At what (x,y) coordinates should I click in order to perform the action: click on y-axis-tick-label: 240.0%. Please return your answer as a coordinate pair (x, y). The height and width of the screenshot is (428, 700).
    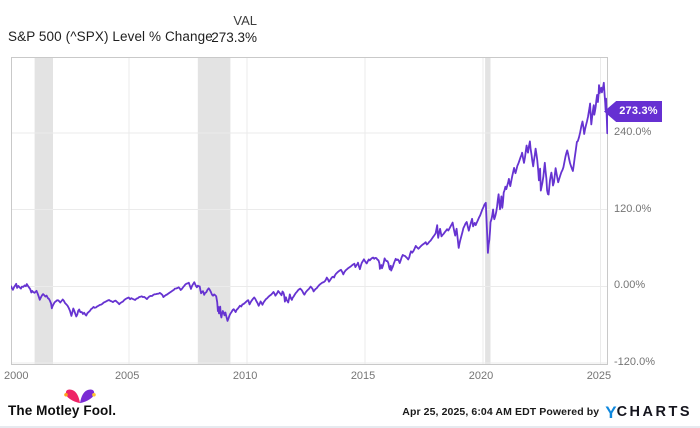
    Looking at the image, I should click on (633, 131).